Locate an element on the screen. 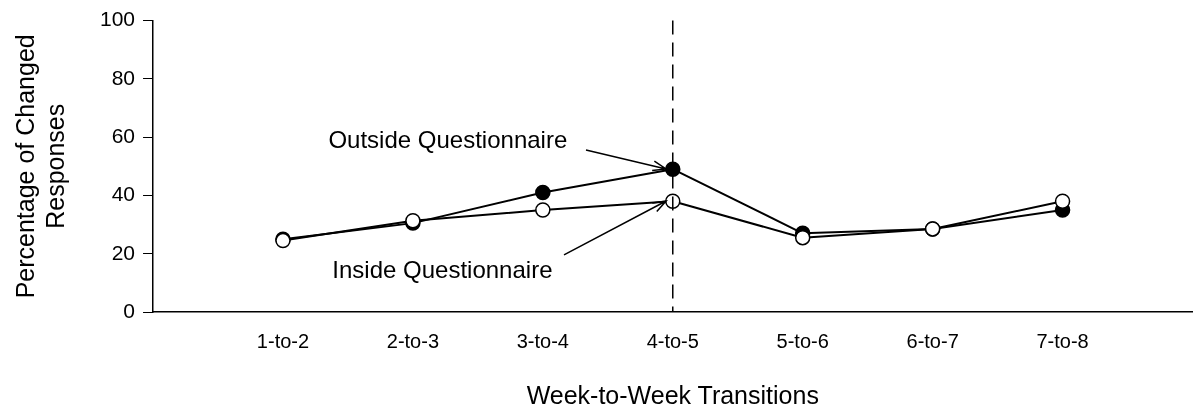 The height and width of the screenshot is (420, 1201). x-tick-label: 4-to-5 is located at coordinates (672, 340).